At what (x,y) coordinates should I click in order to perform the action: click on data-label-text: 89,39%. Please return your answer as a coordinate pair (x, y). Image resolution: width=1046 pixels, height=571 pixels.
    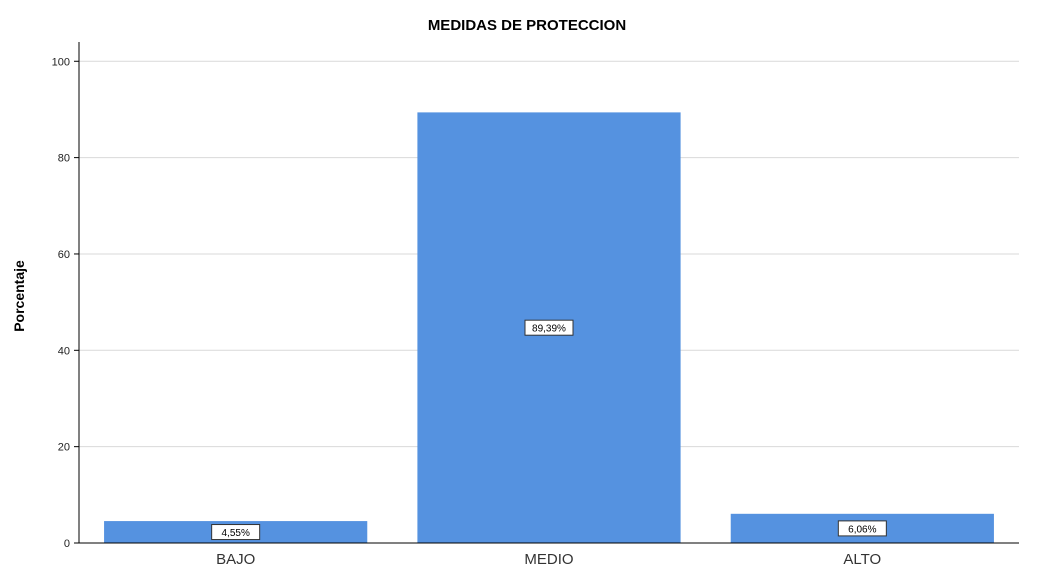
    Looking at the image, I should click on (549, 329).